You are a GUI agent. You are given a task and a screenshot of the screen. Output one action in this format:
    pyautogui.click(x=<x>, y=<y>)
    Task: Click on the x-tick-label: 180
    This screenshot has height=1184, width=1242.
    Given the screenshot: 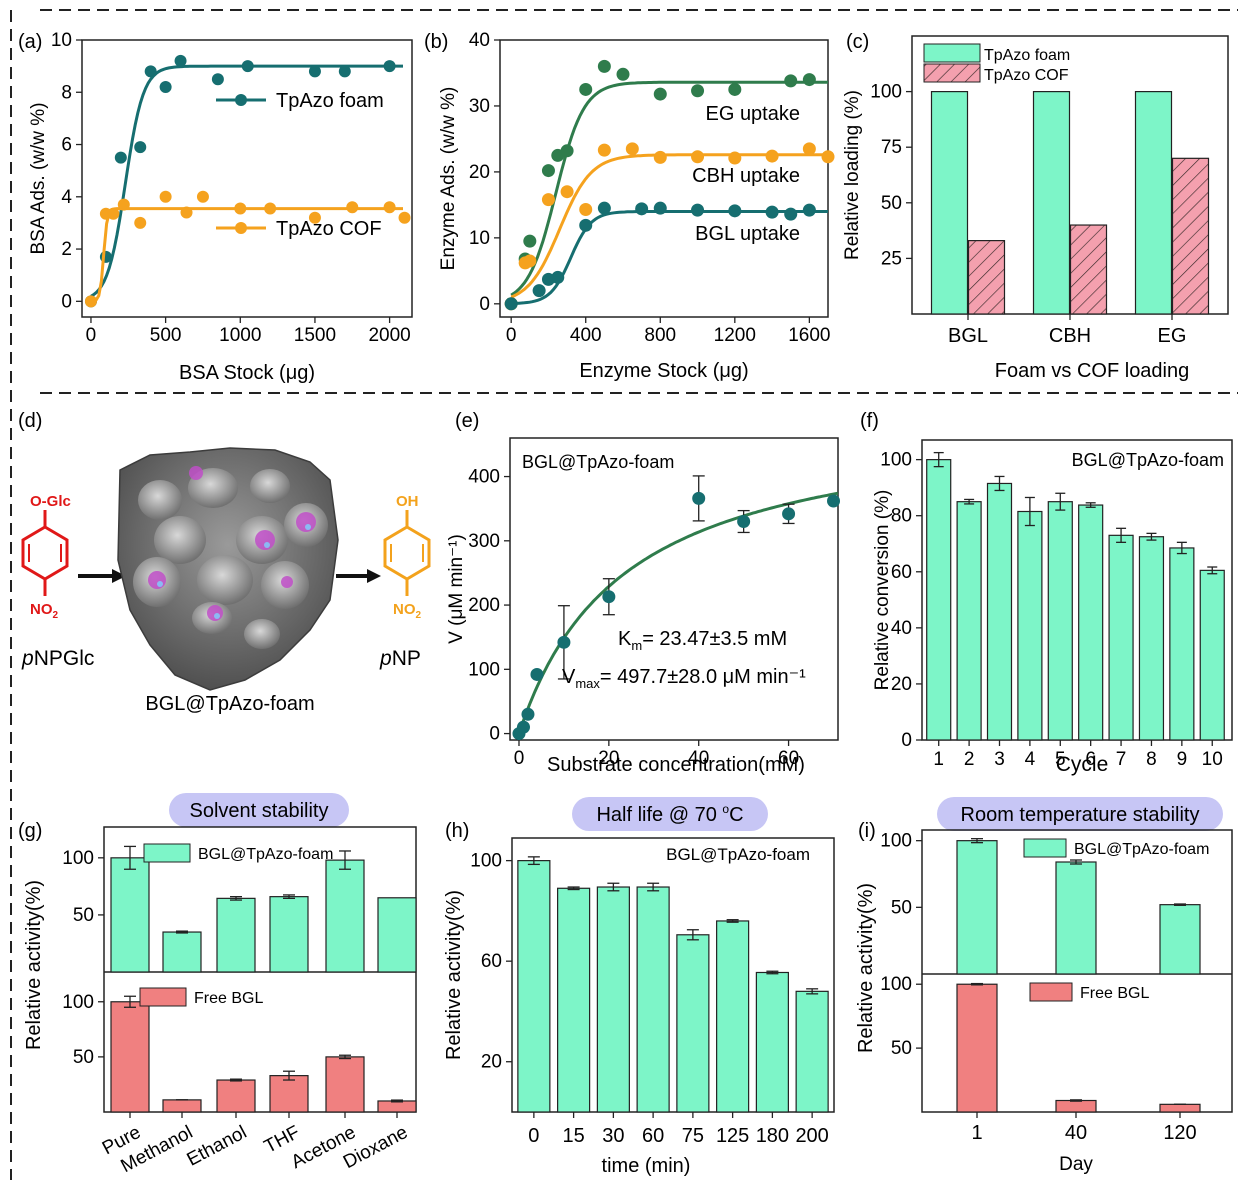 What is the action you would take?
    pyautogui.click(x=772, y=1136)
    